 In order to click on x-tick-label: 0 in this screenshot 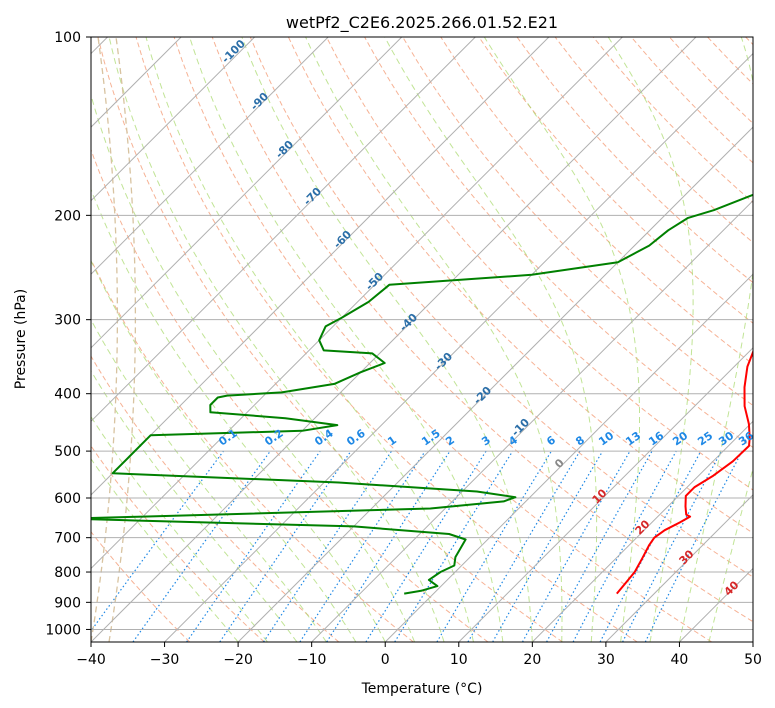, I will do `click(385, 660)`.